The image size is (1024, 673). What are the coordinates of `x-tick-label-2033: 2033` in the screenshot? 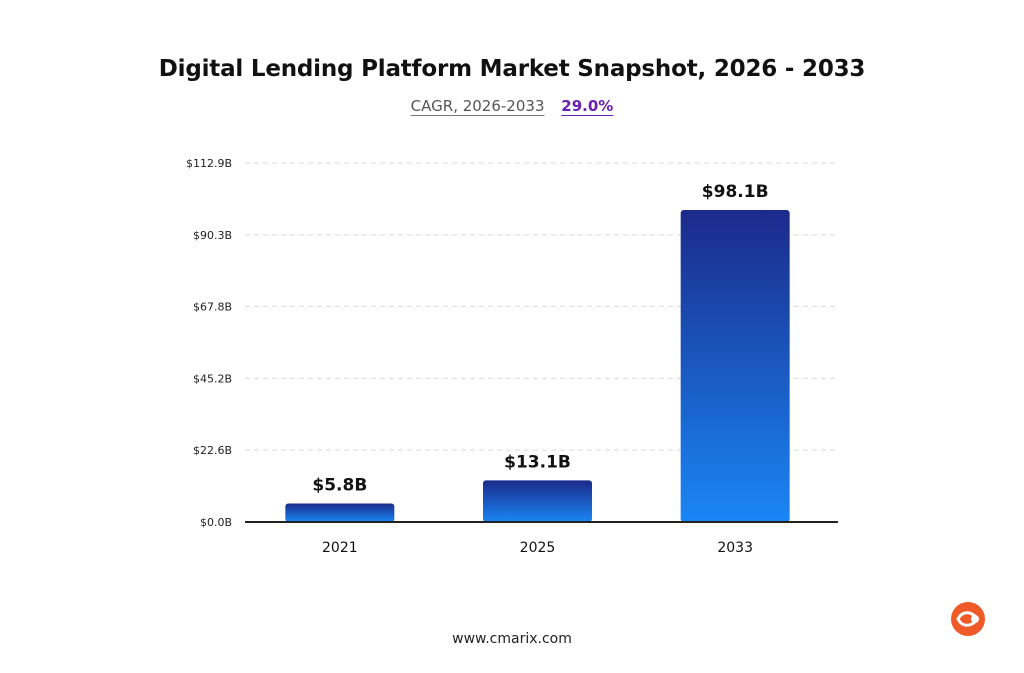 It's located at (735, 548).